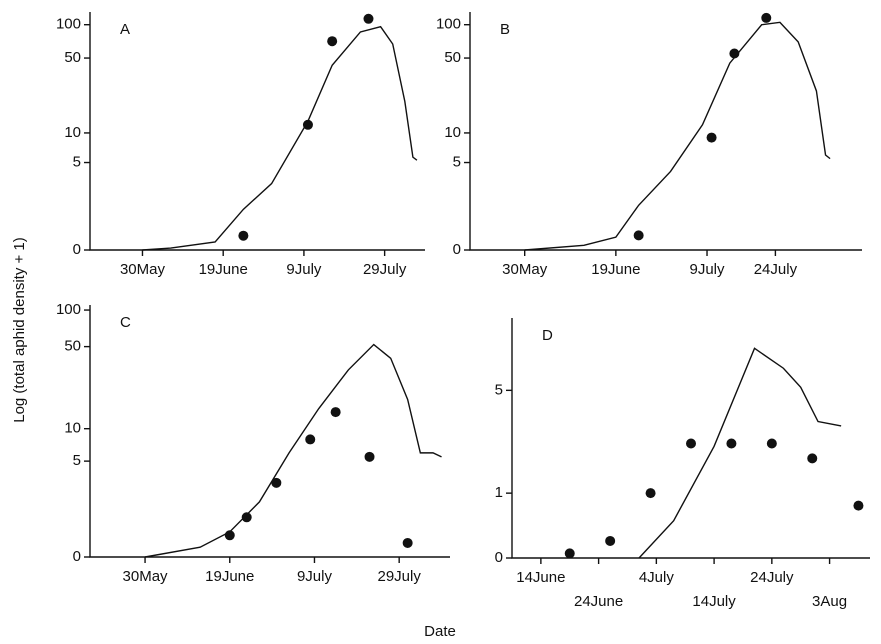  What do you see at coordinates (714, 601) in the screenshot?
I see `x-tick-label: 14July` at bounding box center [714, 601].